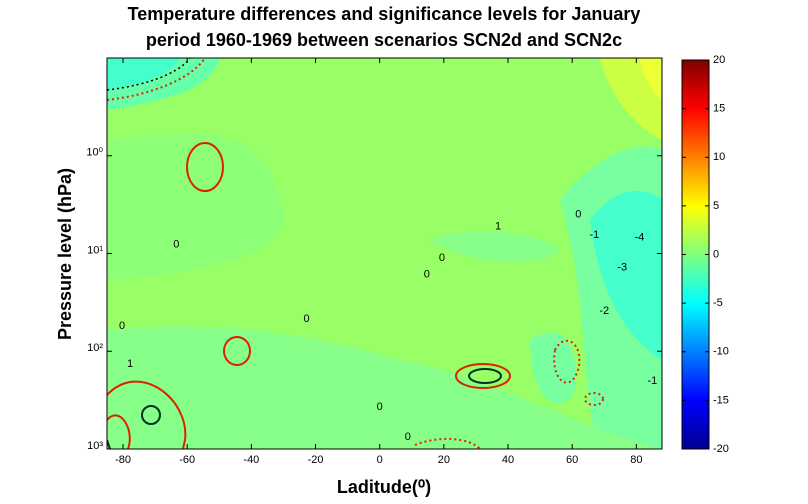  Describe the element at coordinates (384, 487) in the screenshot. I see `x-axis-label: Laditude(⁰)` at that location.